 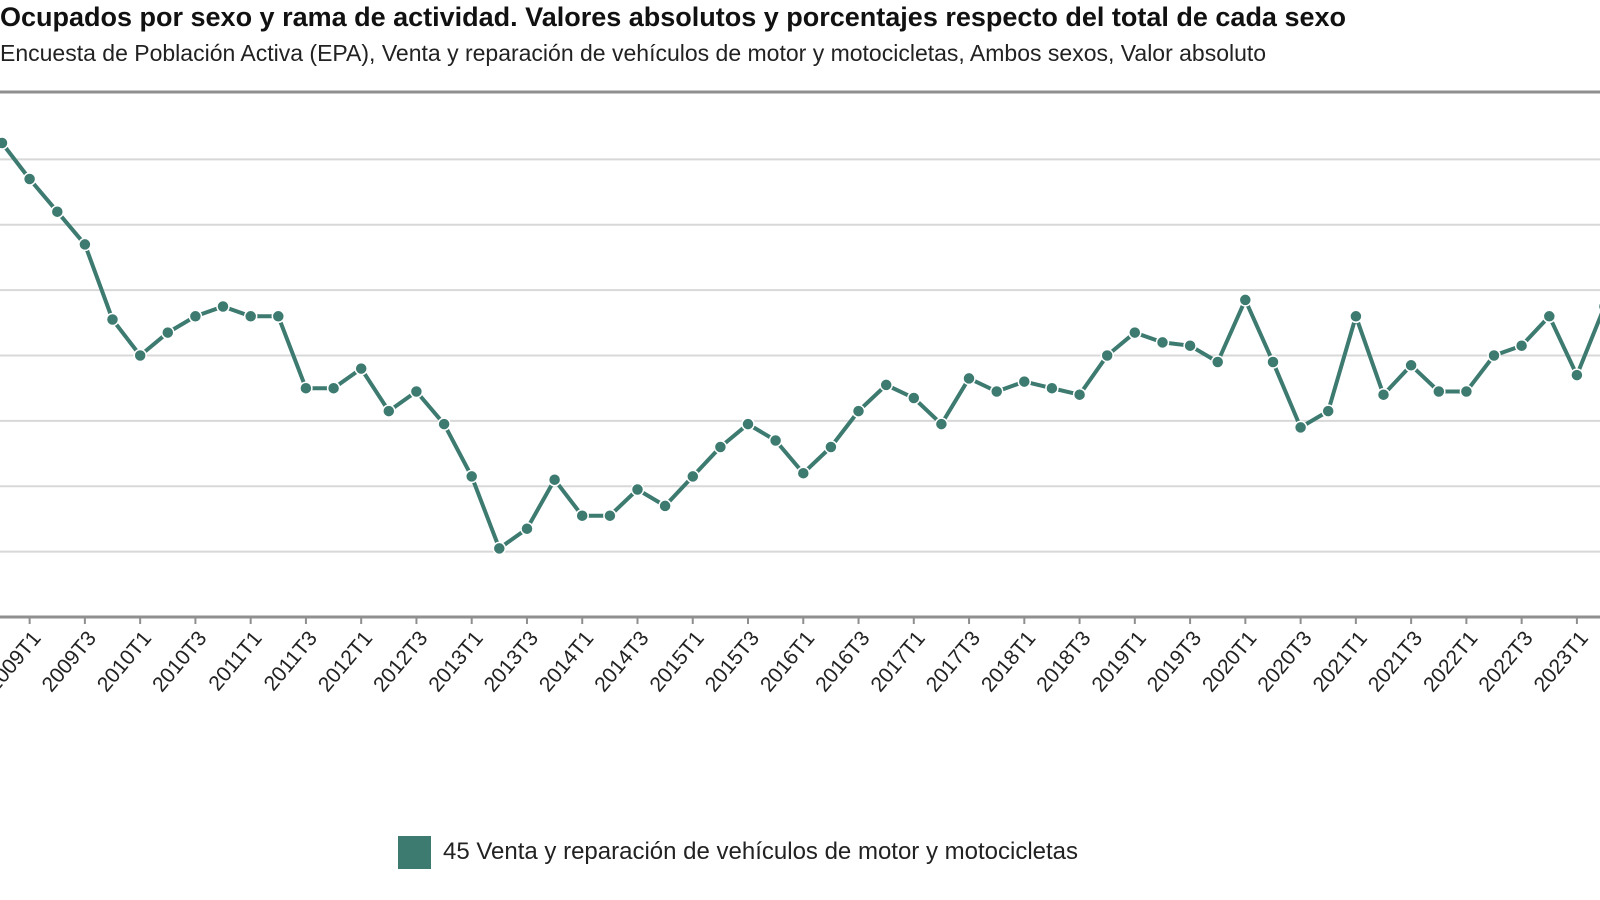 What do you see at coordinates (124, 661) in the screenshot?
I see `x-tick-label: 2010T1` at bounding box center [124, 661].